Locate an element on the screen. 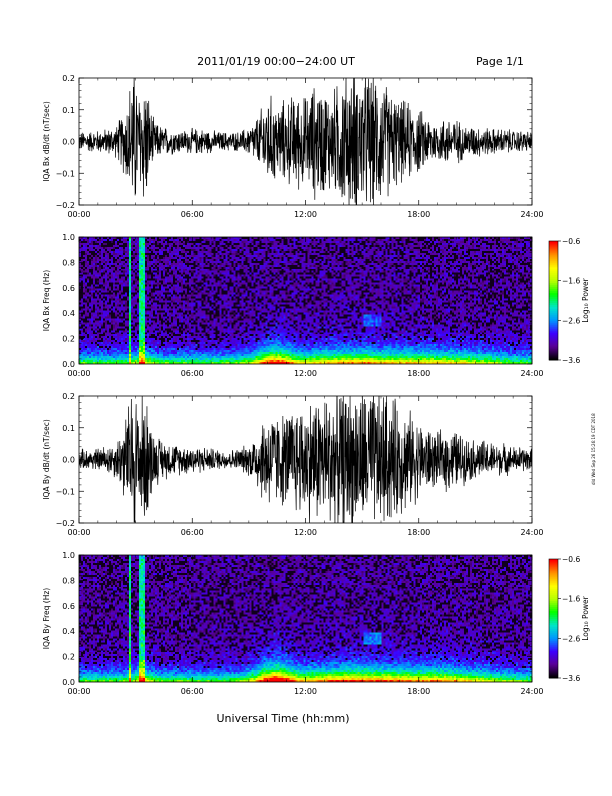 This screenshot has height=796, width=612. x-axis-label: Universal Time (hh:mm) is located at coordinates (283, 718).